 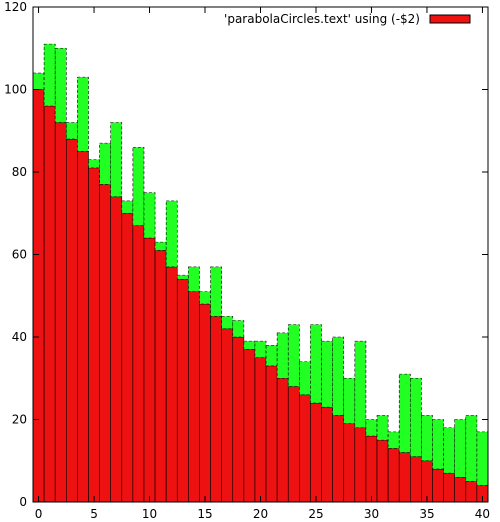 What do you see at coordinates (19, 172) in the screenshot?
I see `y-tick-label: 80` at bounding box center [19, 172].